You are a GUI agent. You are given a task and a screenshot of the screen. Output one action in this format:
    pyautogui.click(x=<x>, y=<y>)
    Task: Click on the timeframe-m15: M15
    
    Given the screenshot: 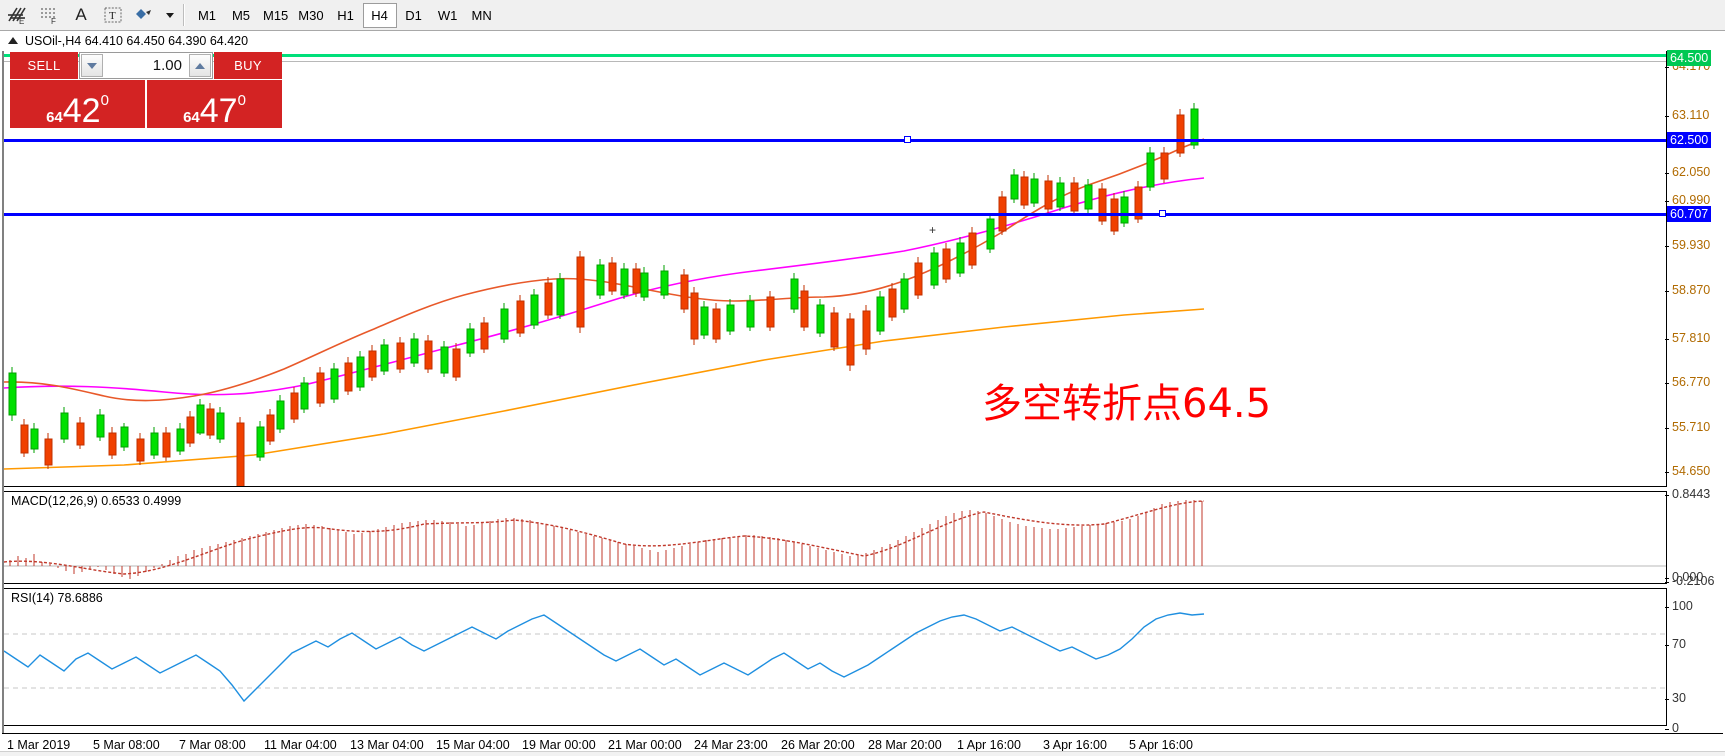 What is the action you would take?
    pyautogui.click(x=276, y=15)
    